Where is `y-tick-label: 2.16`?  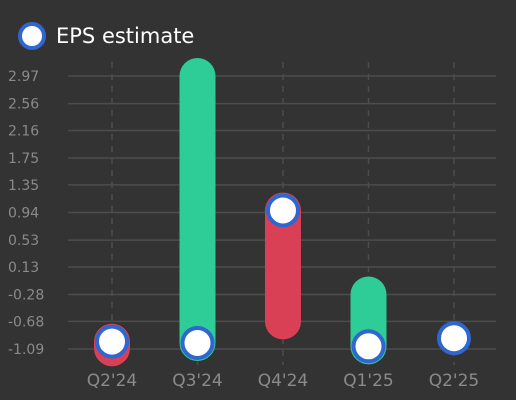 y-tick-label: 2.16 is located at coordinates (23, 131).